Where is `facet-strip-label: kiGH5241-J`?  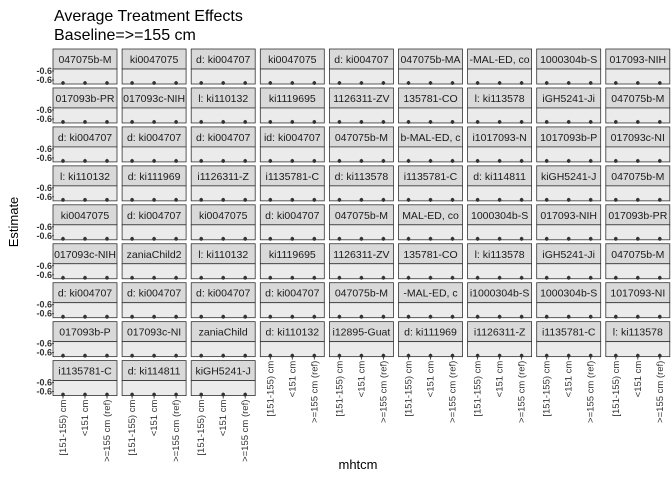 facet-strip-label: kiGH5241-J is located at coordinates (222, 372).